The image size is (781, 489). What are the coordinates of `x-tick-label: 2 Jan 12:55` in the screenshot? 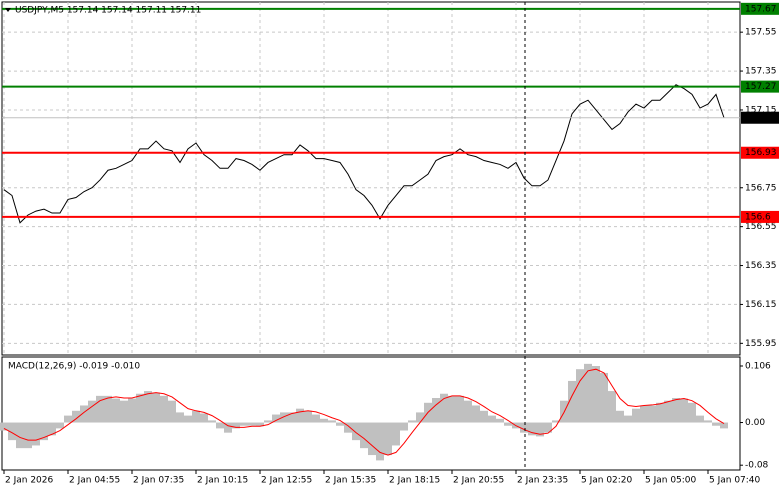 It's located at (286, 481).